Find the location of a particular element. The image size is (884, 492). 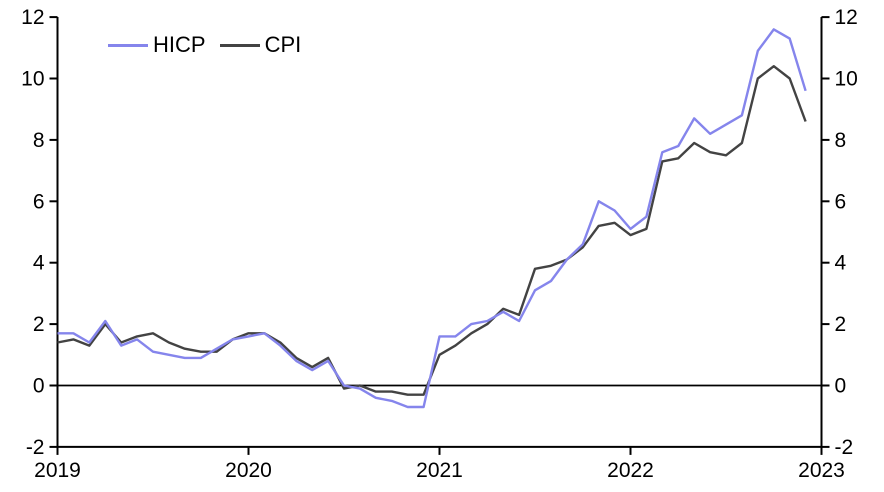

chart-legend: HICP CPI is located at coordinates (211, 45).